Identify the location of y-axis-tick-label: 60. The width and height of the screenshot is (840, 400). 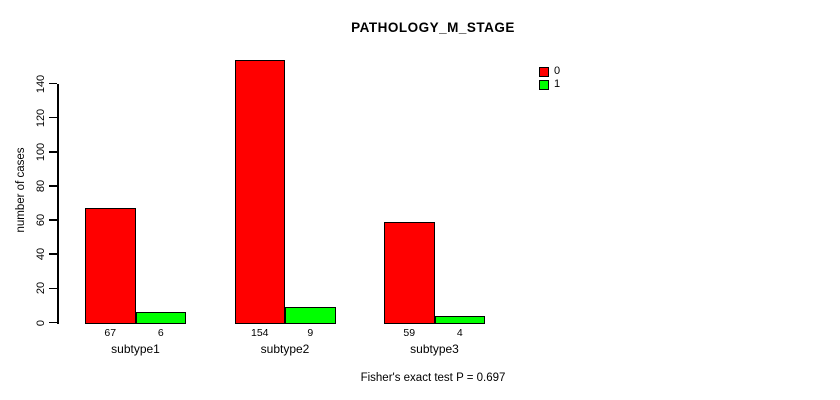
(41, 220).